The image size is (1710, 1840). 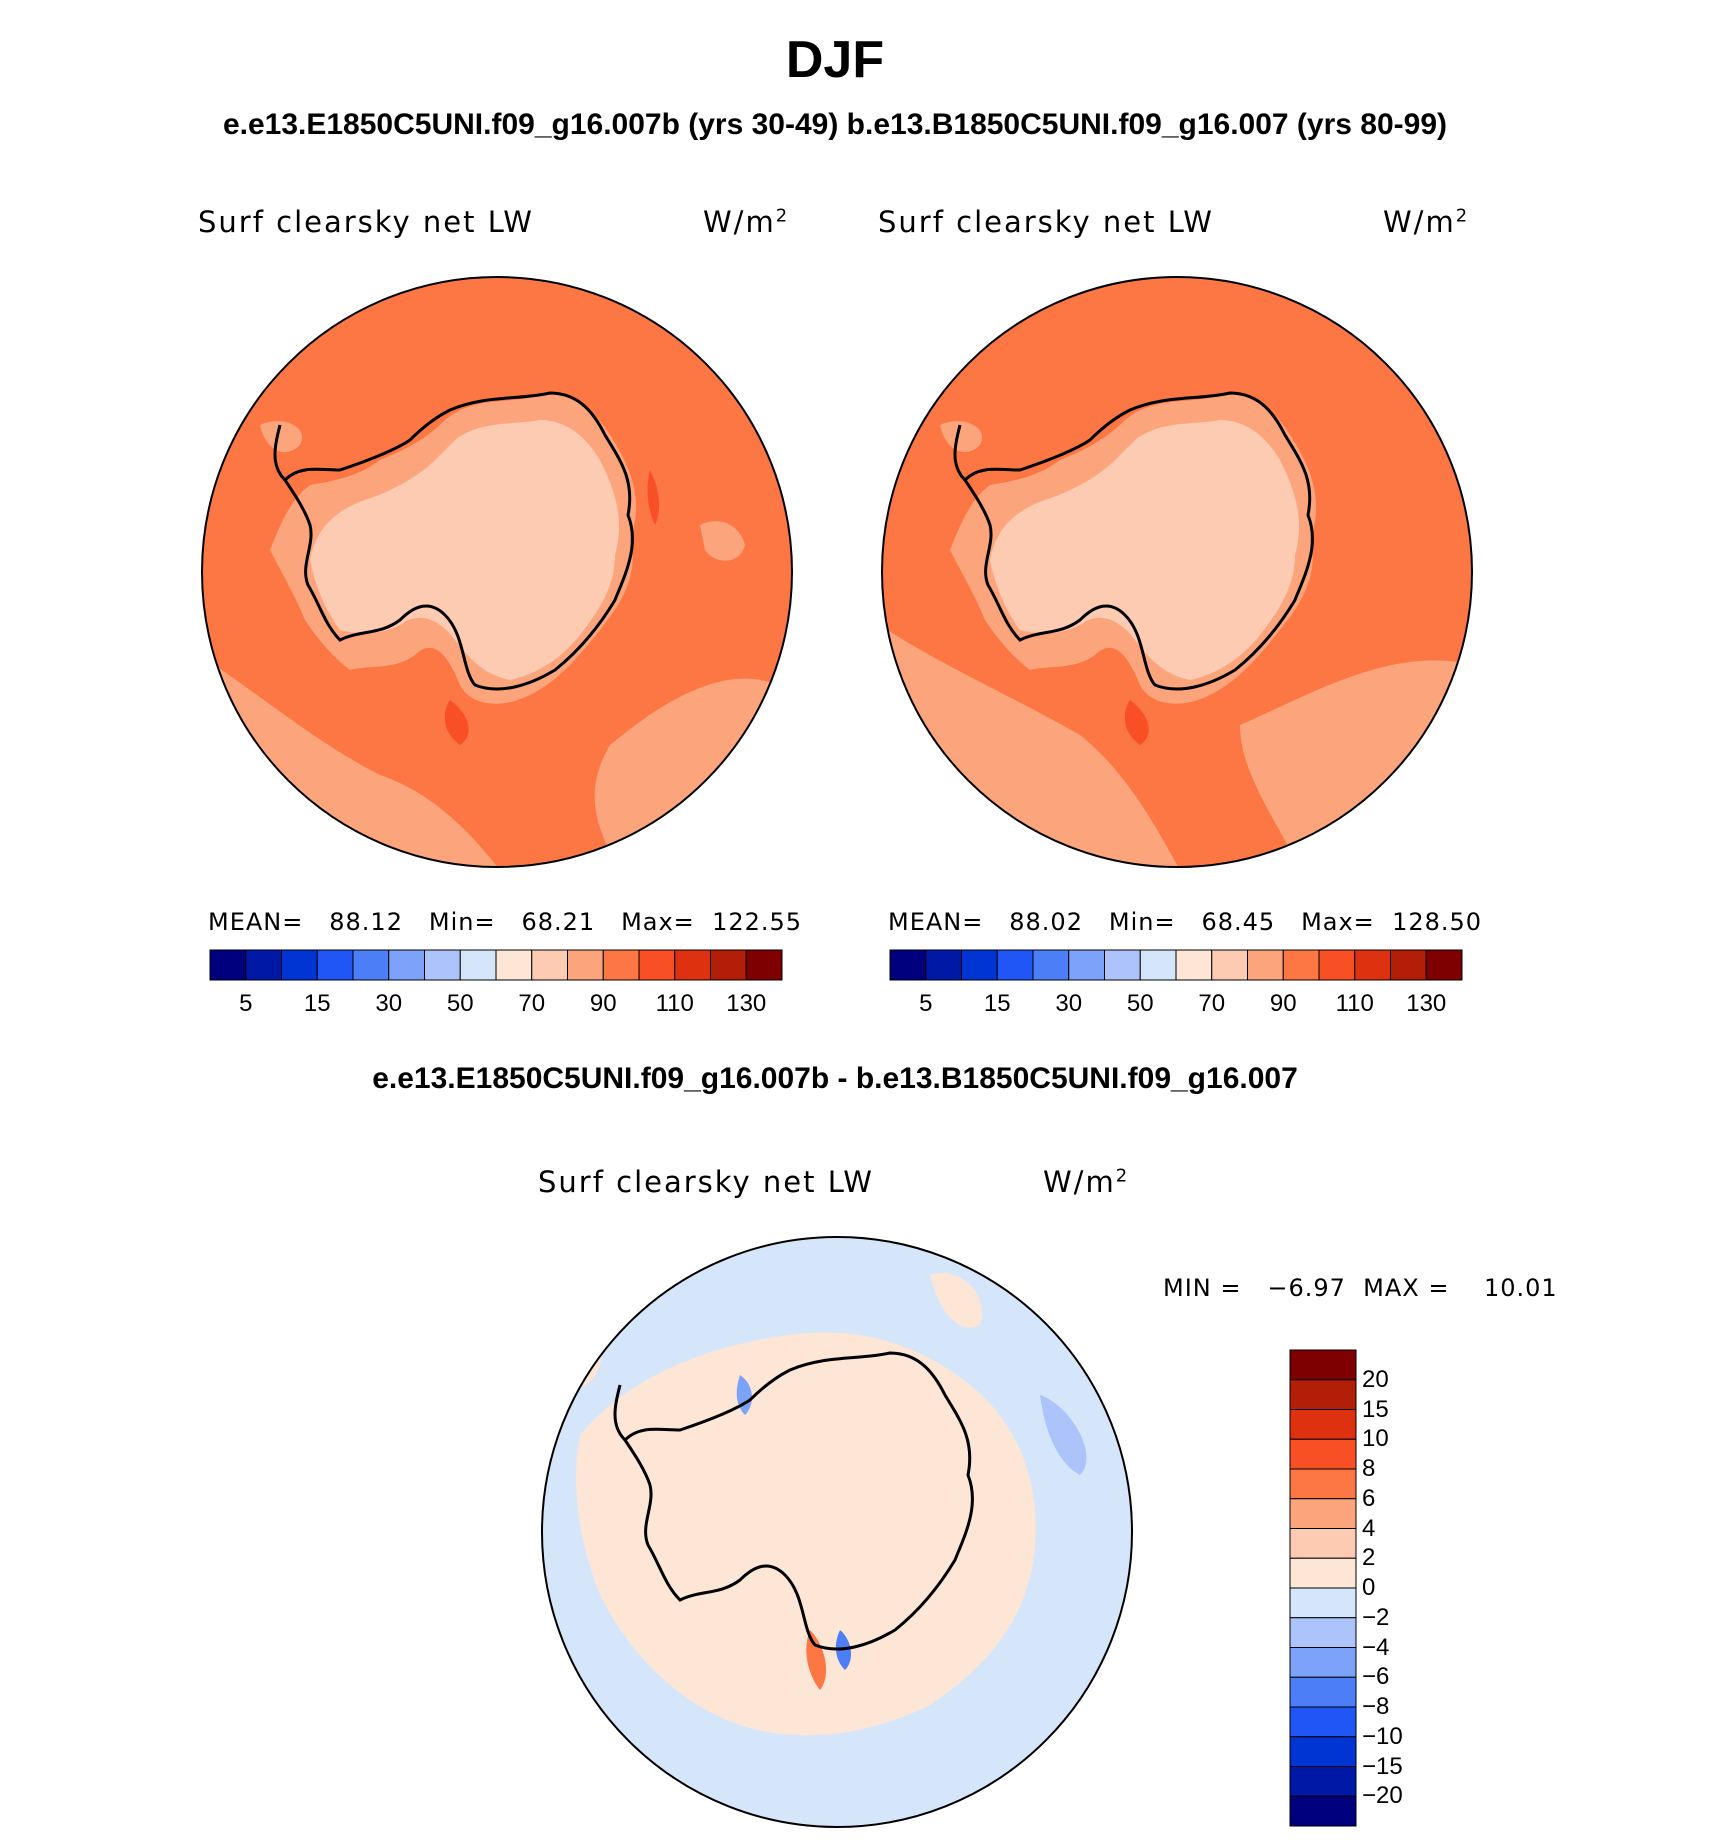 What do you see at coordinates (1238, 922) in the screenshot?
I see `panel2-min-value: 68.45` at bounding box center [1238, 922].